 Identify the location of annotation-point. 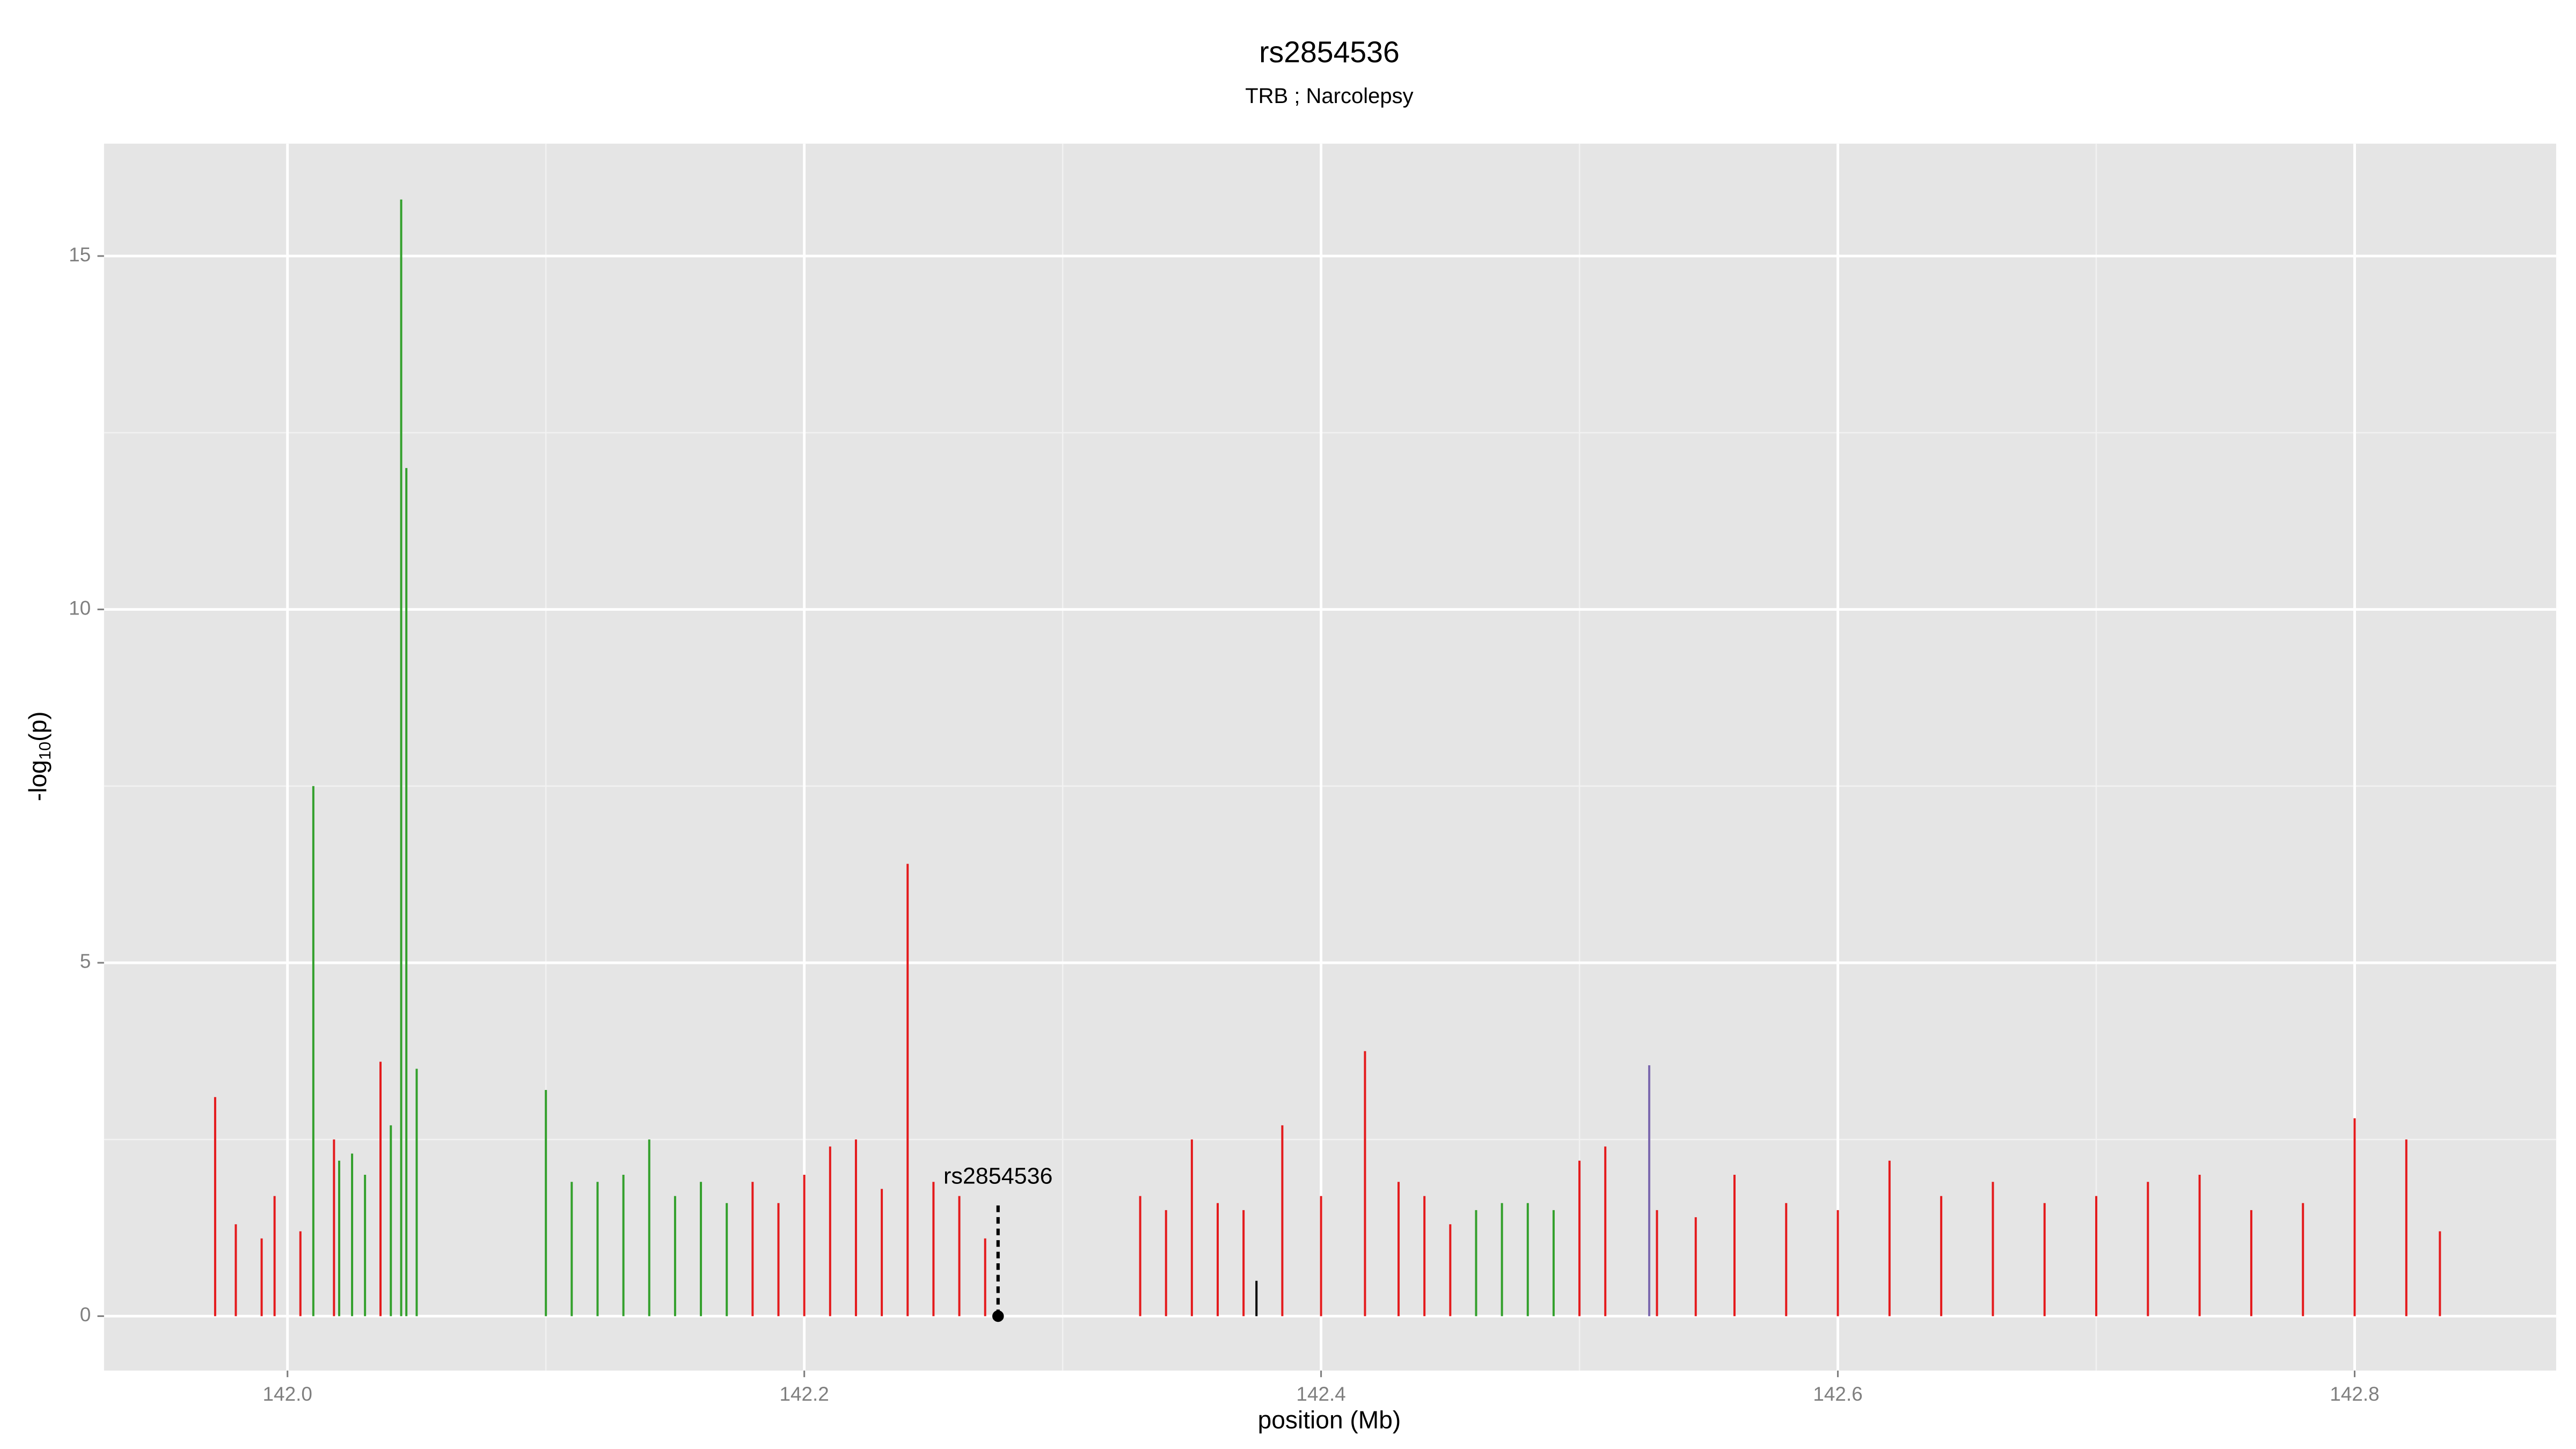
(998, 1316).